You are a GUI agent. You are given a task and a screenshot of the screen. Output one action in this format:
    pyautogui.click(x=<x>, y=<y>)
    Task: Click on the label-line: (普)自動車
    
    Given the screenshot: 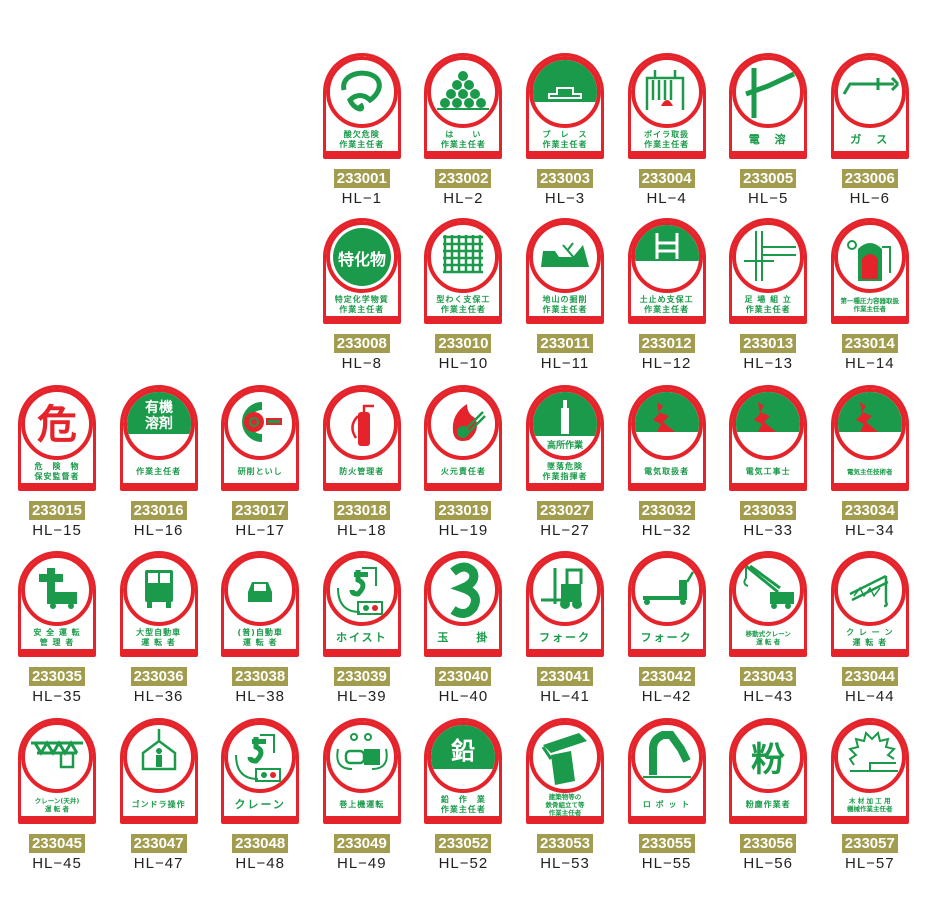 What is the action you would take?
    pyautogui.click(x=260, y=632)
    